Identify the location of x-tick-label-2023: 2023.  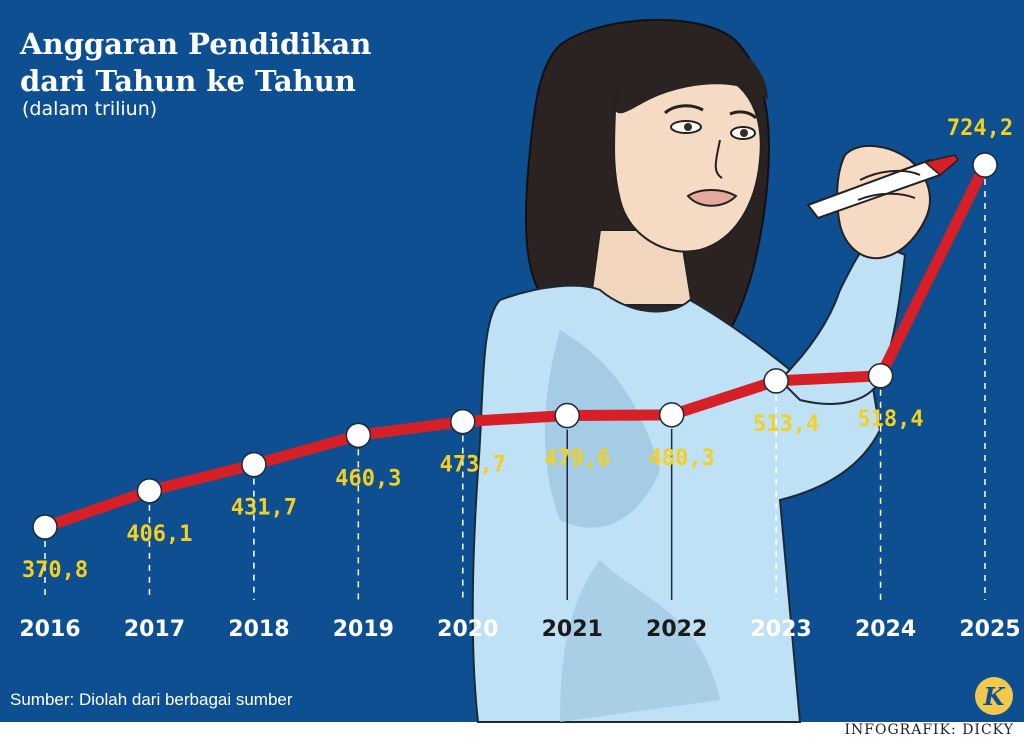
(780, 629).